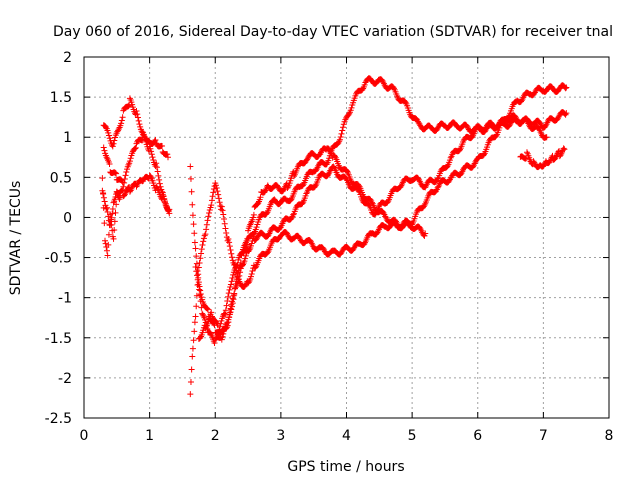  I want to click on x-axis-label: GPS time / hours, so click(345, 467).